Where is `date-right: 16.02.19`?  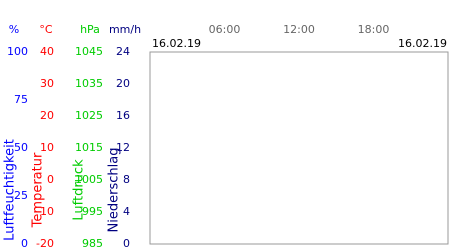
date-right: 16.02.19 is located at coordinates (422, 43).